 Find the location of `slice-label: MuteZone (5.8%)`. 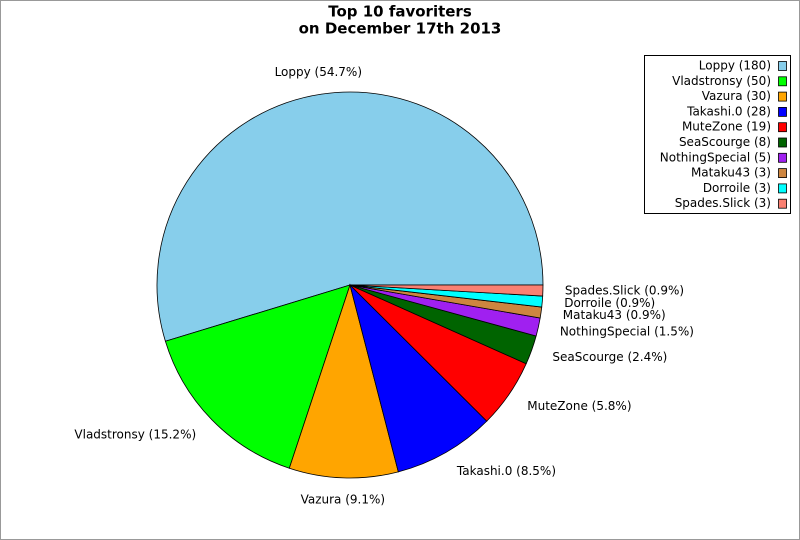

slice-label: MuteZone (5.8%) is located at coordinates (579, 406).